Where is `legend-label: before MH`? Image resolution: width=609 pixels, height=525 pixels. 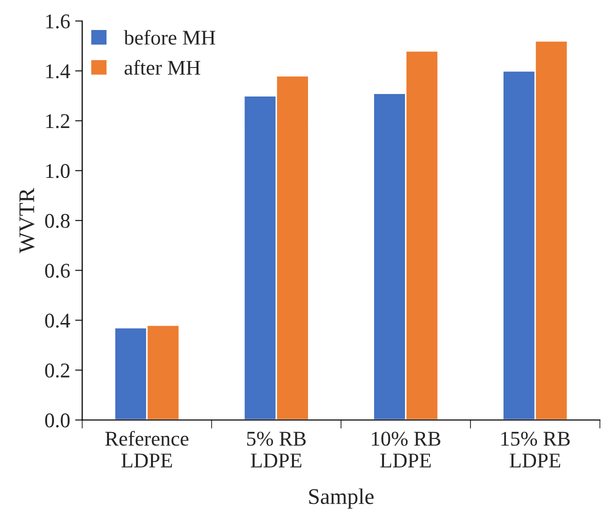 legend-label: before MH is located at coordinates (170, 37).